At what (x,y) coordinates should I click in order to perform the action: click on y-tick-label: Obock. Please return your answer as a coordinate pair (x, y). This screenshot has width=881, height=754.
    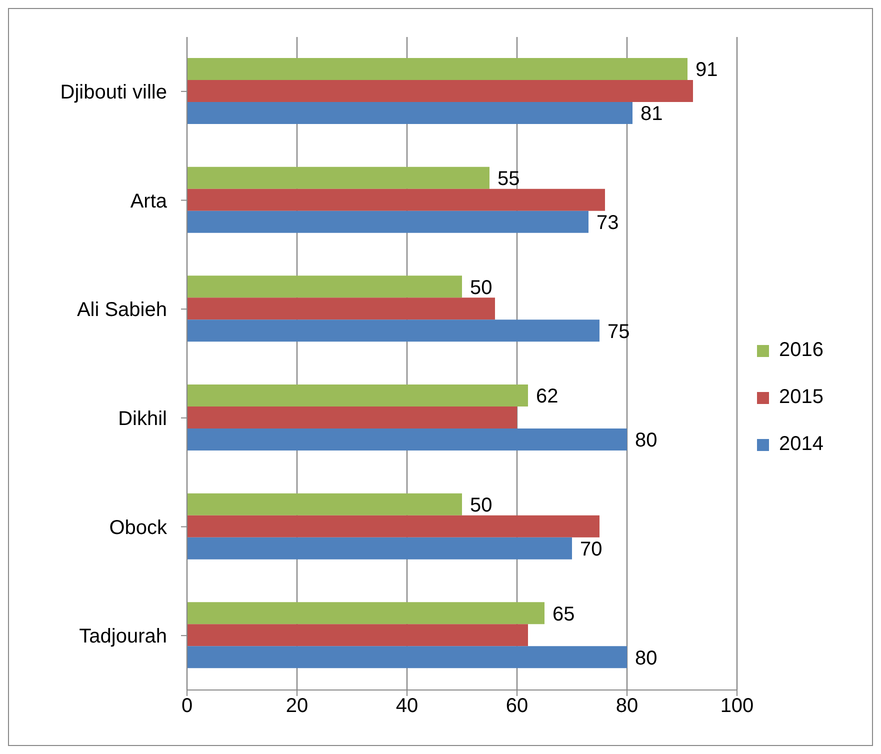
    Looking at the image, I should click on (138, 527).